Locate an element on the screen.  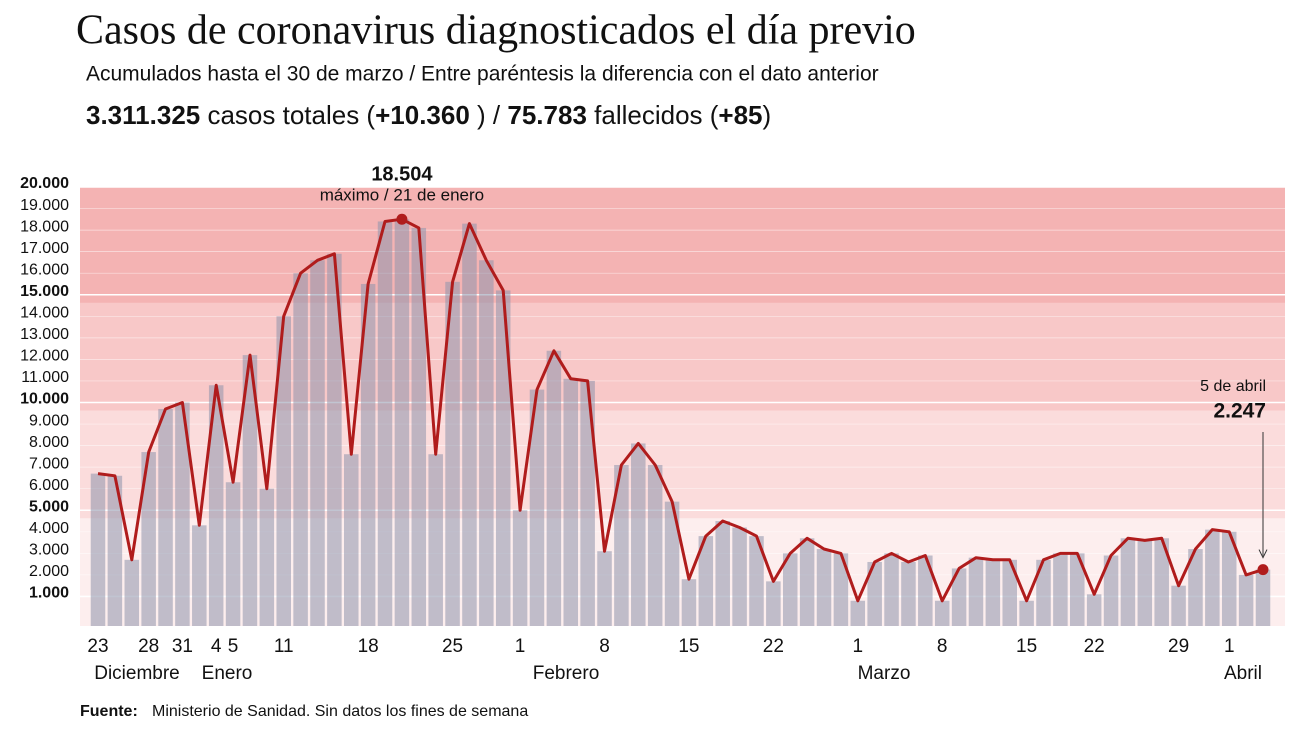
y-tick-label: 10.000 is located at coordinates (44, 399).